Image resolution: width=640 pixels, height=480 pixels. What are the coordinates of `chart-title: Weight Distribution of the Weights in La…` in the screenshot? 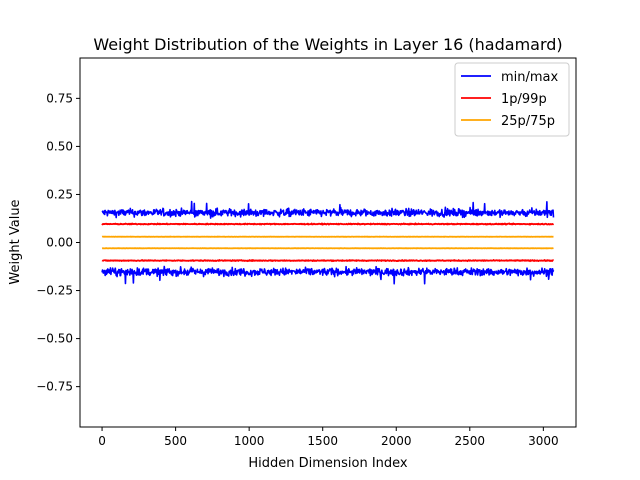 It's located at (327, 44).